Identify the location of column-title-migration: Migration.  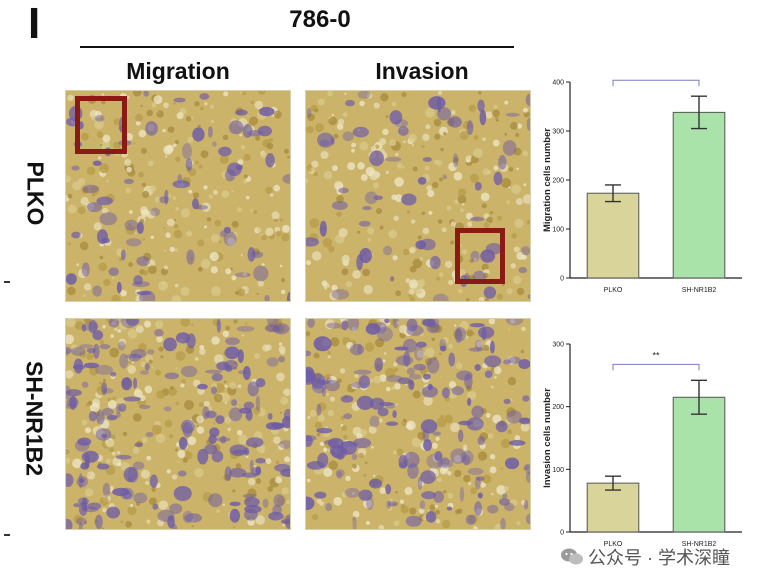
(178, 71).